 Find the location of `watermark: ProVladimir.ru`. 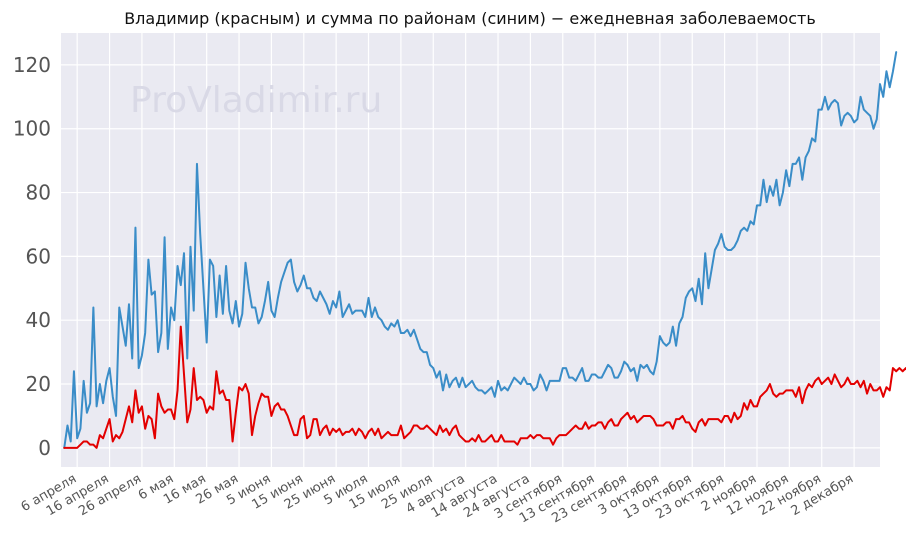

watermark: ProVladimir.ru is located at coordinates (256, 100).